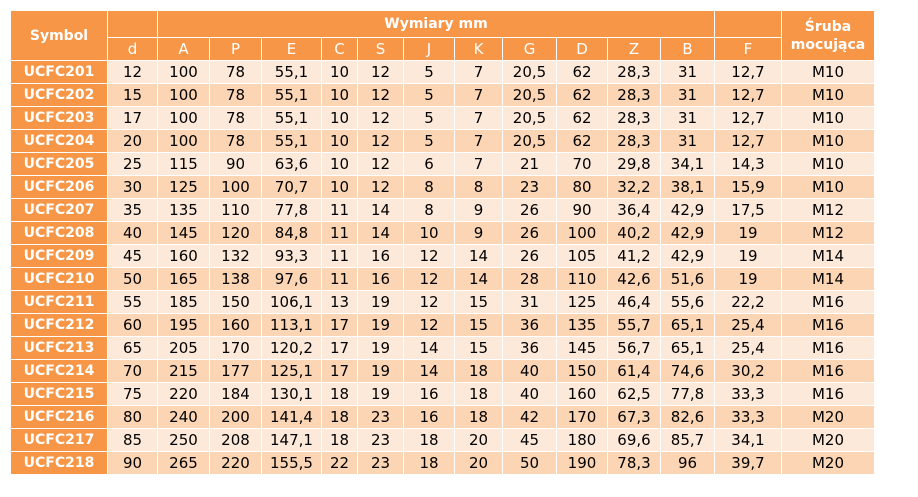  What do you see at coordinates (59, 348) in the screenshot?
I see `symbol-cell: UCFC213` at bounding box center [59, 348].